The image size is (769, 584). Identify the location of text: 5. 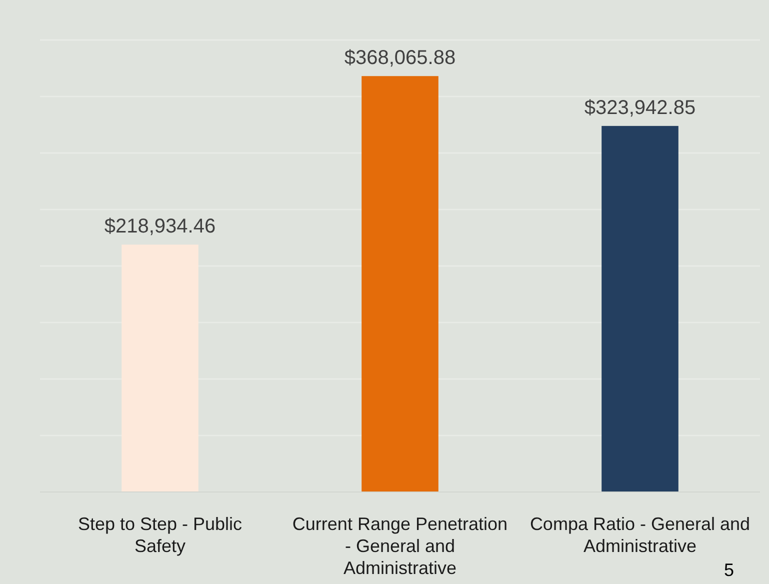
(729, 570).